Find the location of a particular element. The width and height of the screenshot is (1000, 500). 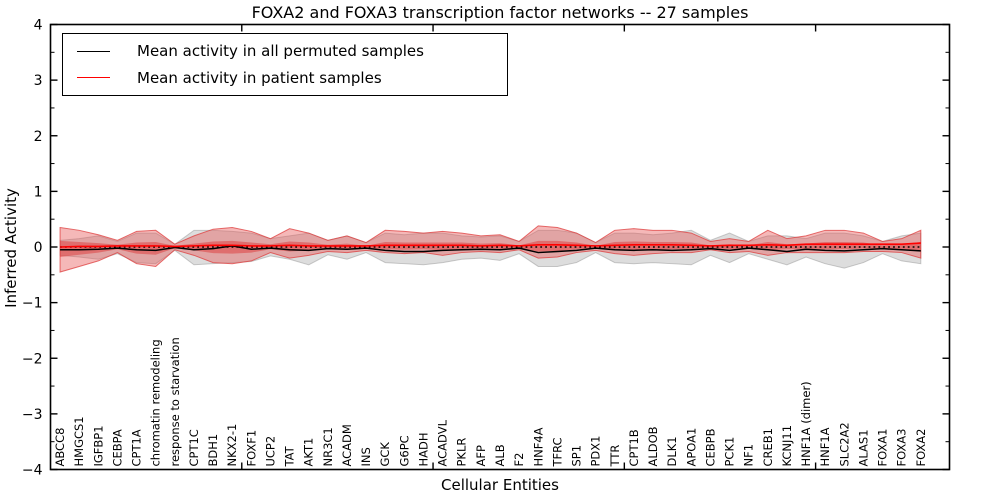

x-category-label: CPT1C is located at coordinates (194, 447).